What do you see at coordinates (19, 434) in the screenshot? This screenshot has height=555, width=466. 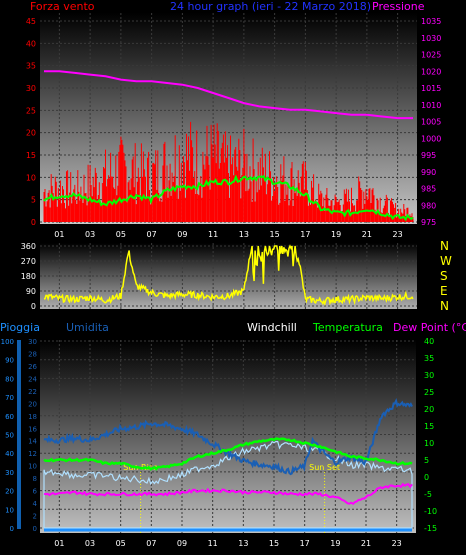 I see `rain-axis-bar` at bounding box center [19, 434].